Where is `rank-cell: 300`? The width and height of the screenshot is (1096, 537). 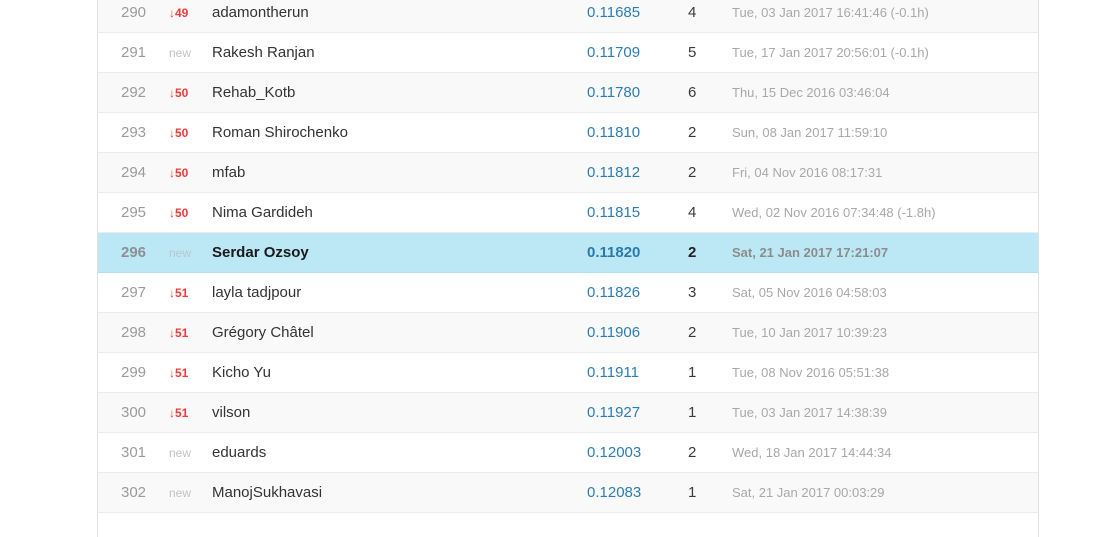 rank-cell: 300 is located at coordinates (134, 412).